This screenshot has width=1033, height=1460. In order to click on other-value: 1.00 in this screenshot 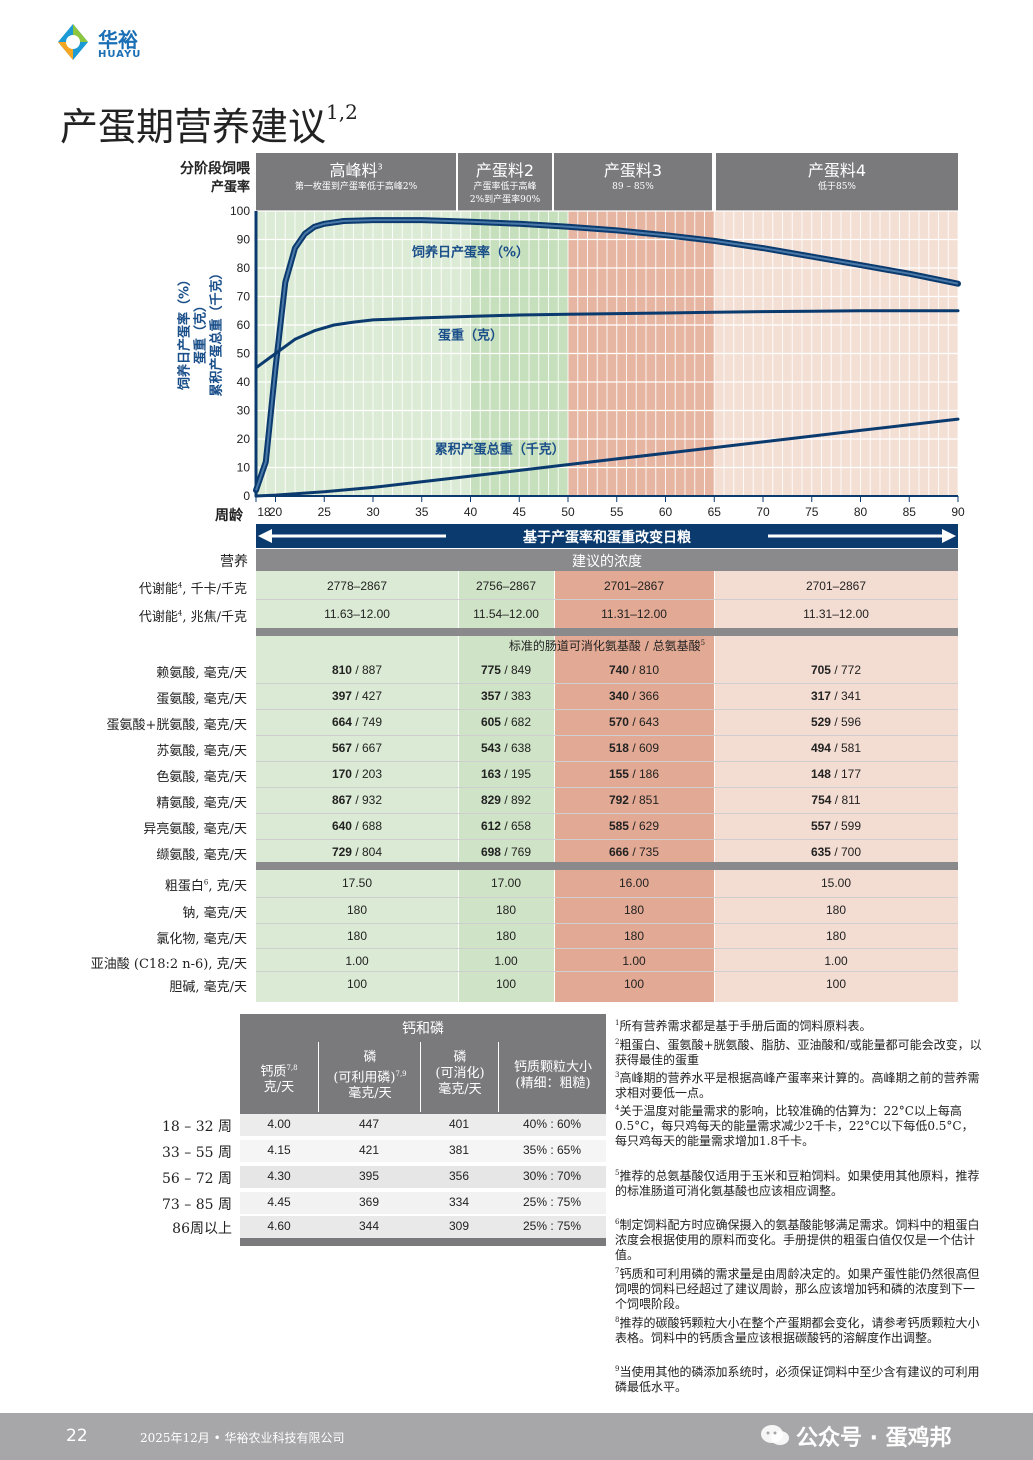, I will do `click(634, 961)`.